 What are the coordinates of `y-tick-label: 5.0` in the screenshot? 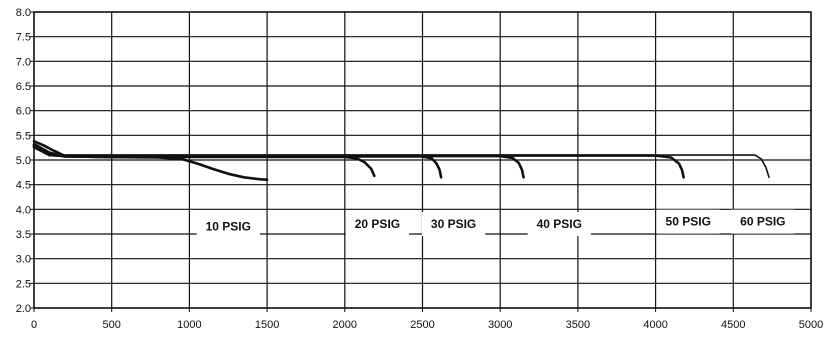 It's located at (23, 161).